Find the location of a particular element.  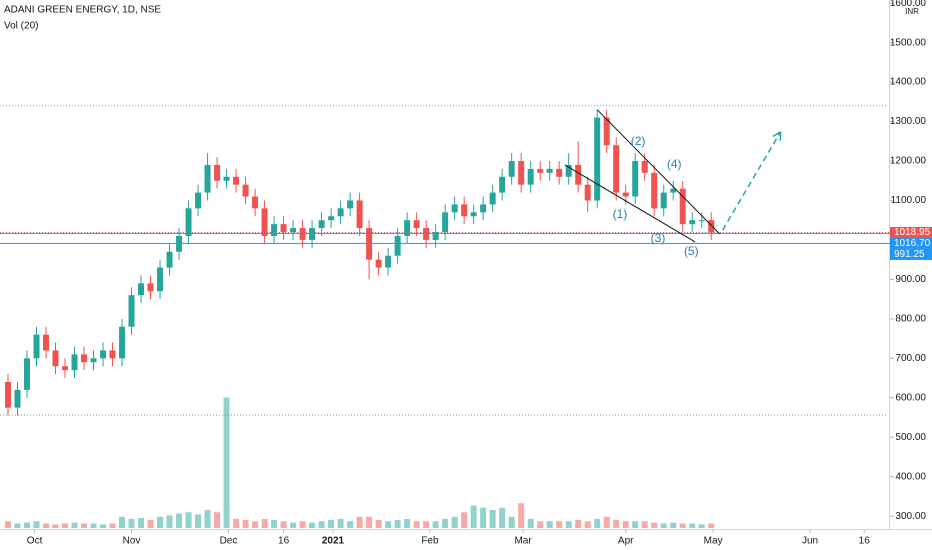

wave-label: (4) is located at coordinates (674, 164).